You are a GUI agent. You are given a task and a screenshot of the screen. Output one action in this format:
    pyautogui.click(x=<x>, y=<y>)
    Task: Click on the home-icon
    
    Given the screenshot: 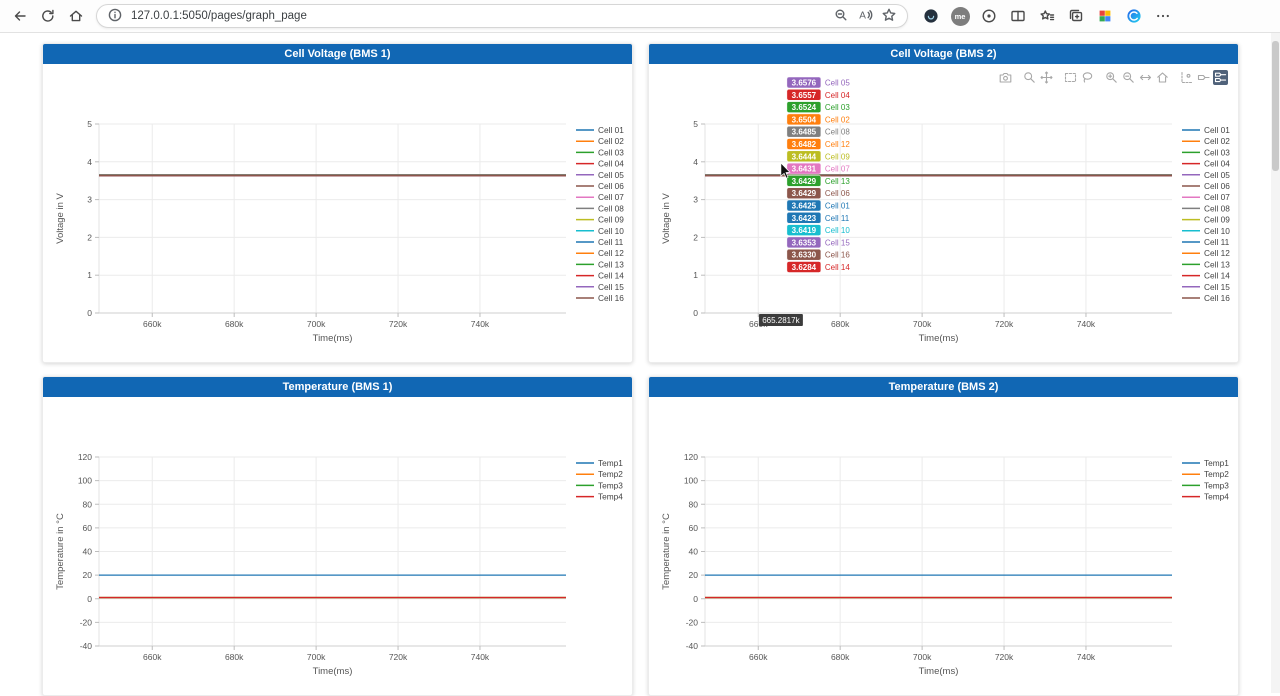 What is the action you would take?
    pyautogui.click(x=76, y=16)
    